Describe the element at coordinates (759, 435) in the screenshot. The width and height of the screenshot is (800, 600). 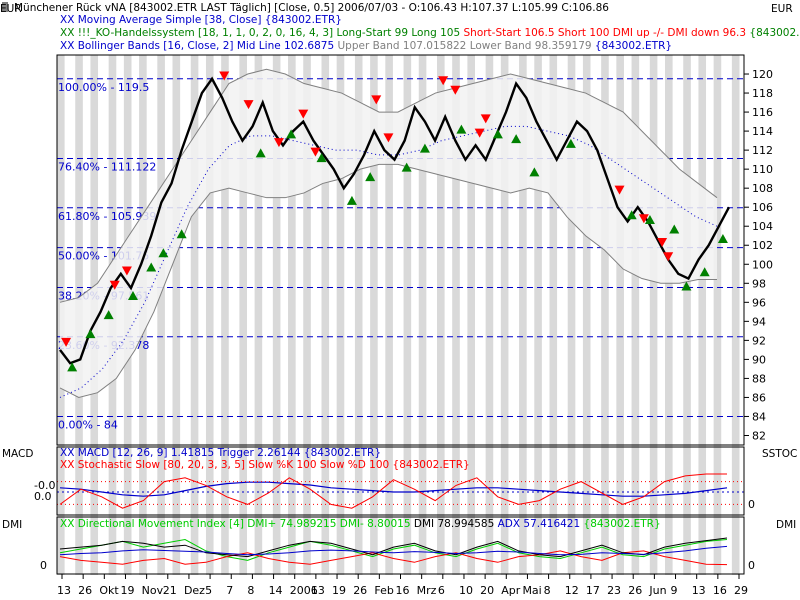
I see `y-tick-label: 82` at that location.